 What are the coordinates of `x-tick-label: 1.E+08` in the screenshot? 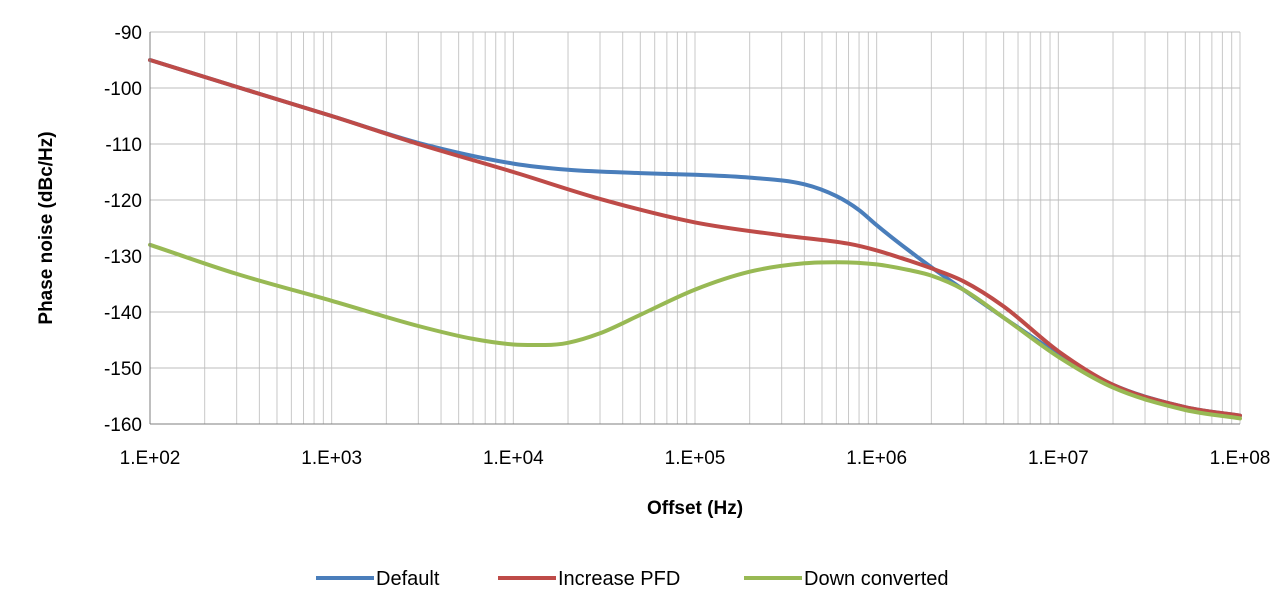 It's located at (1240, 458).